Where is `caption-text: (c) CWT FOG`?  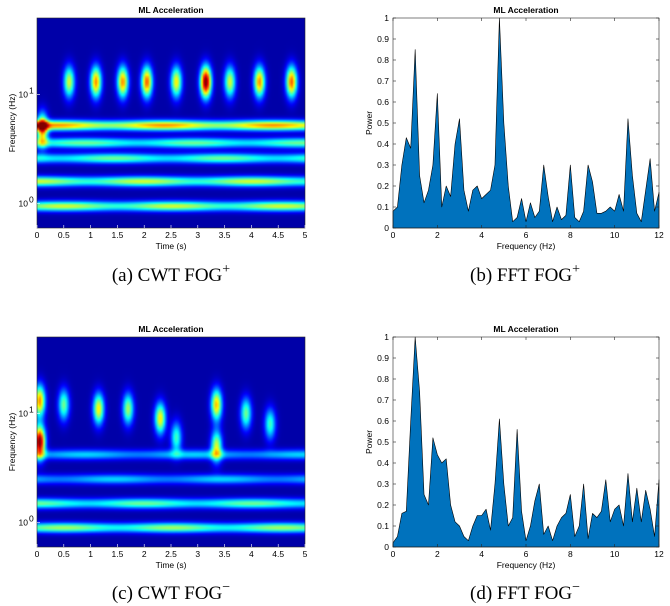
caption-text: (c) CWT FOG is located at coordinates (167, 593).